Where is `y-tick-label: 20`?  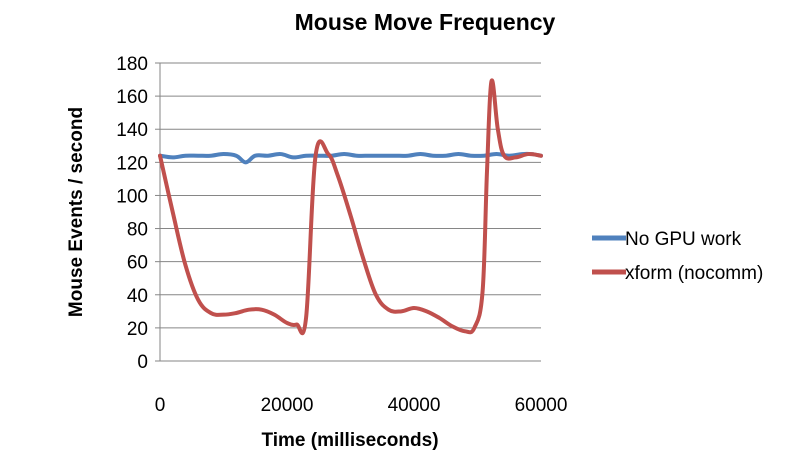 y-tick-label: 20 is located at coordinates (137, 329).